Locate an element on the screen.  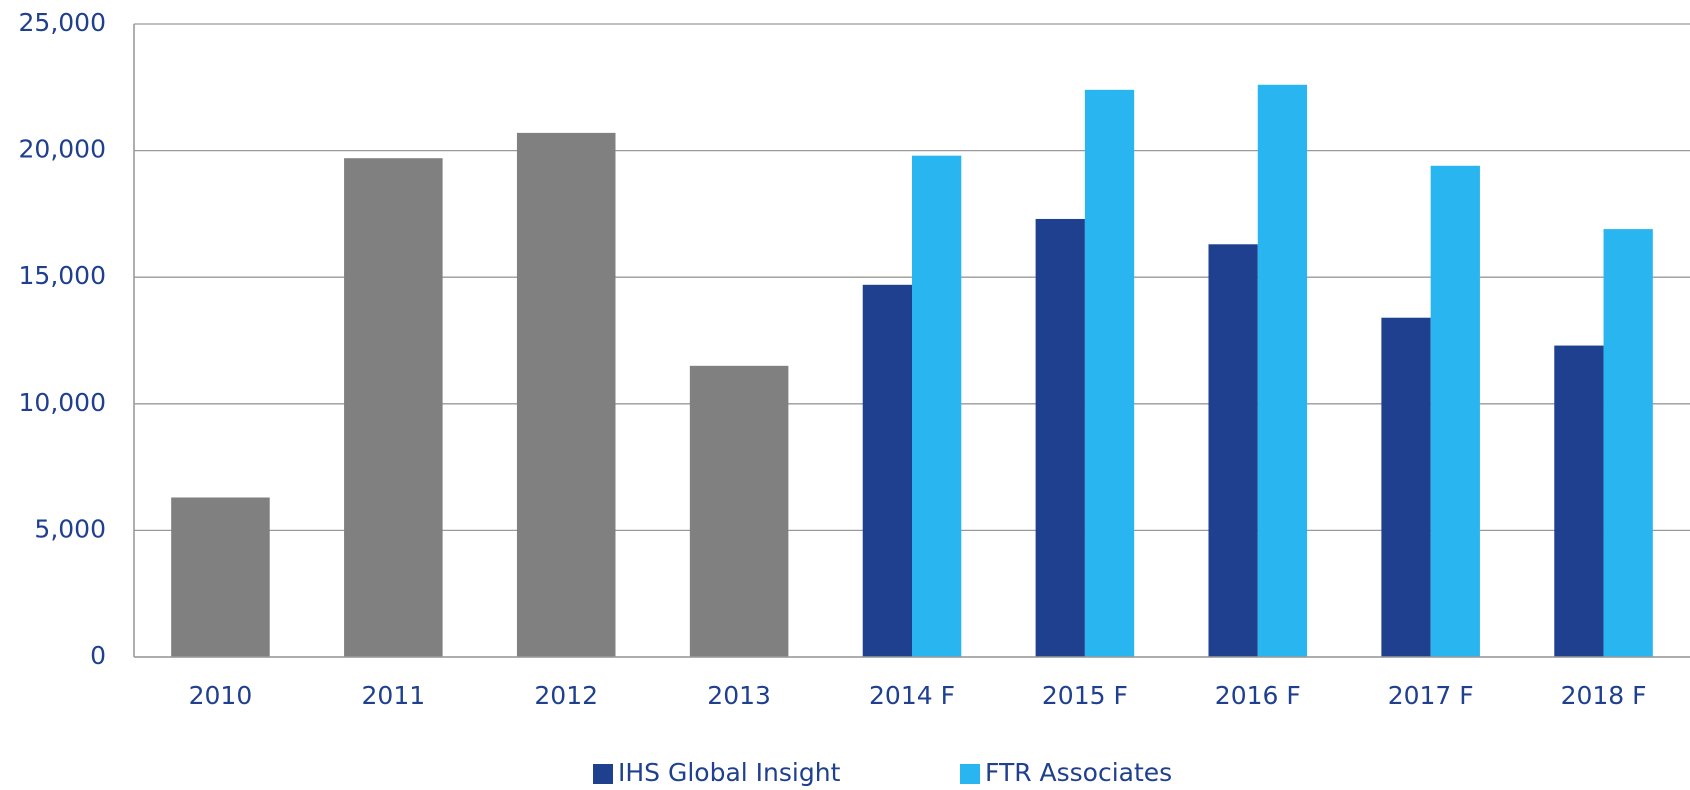
y-tick-label: 20,000 is located at coordinates (62, 149).